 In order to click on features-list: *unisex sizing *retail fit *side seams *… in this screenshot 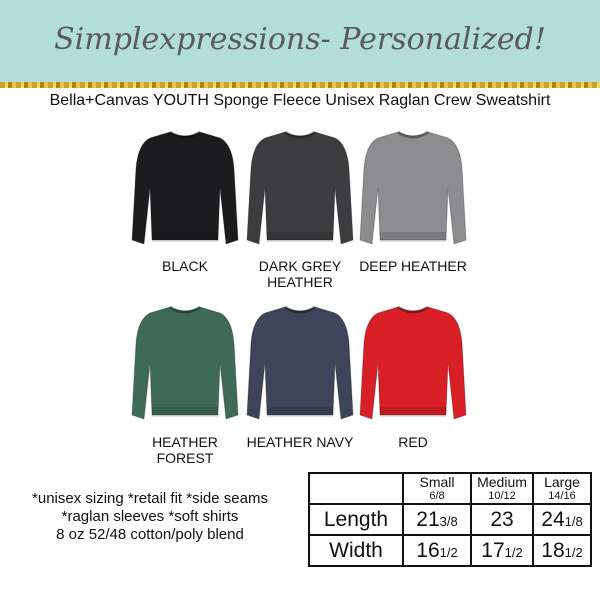, I will do `click(150, 517)`.